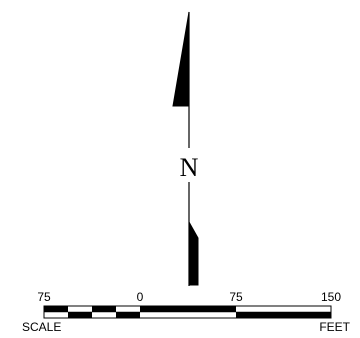 The height and width of the screenshot is (338, 360). What do you see at coordinates (334, 327) in the screenshot?
I see `scale-caption-right: FEET` at bounding box center [334, 327].